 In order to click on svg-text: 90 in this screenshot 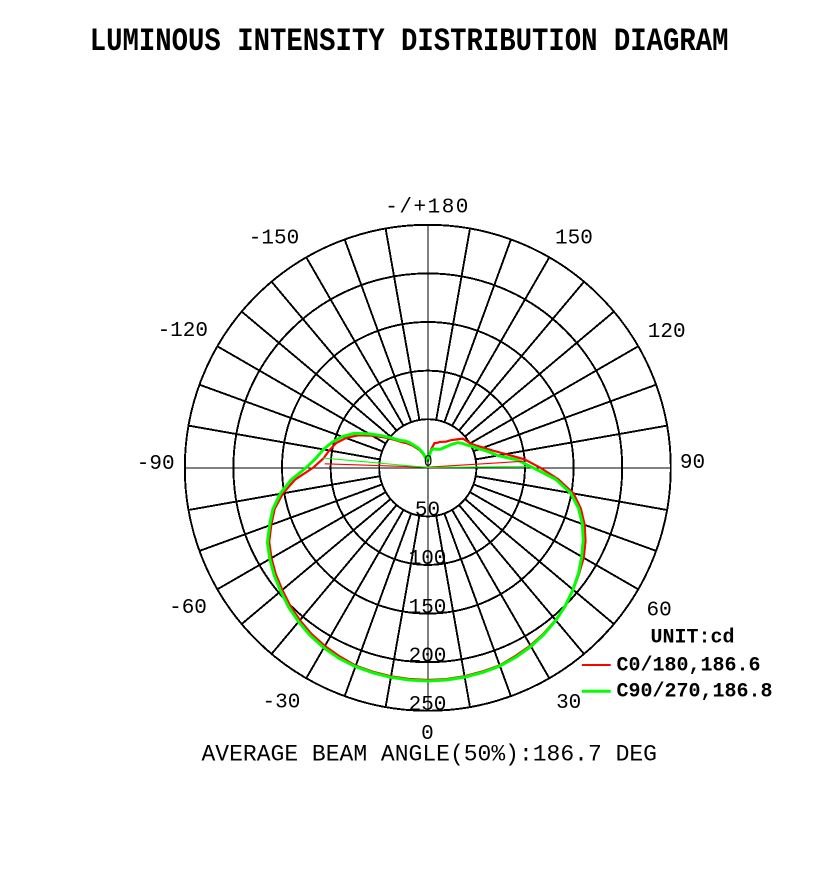, I will do `click(692, 463)`.